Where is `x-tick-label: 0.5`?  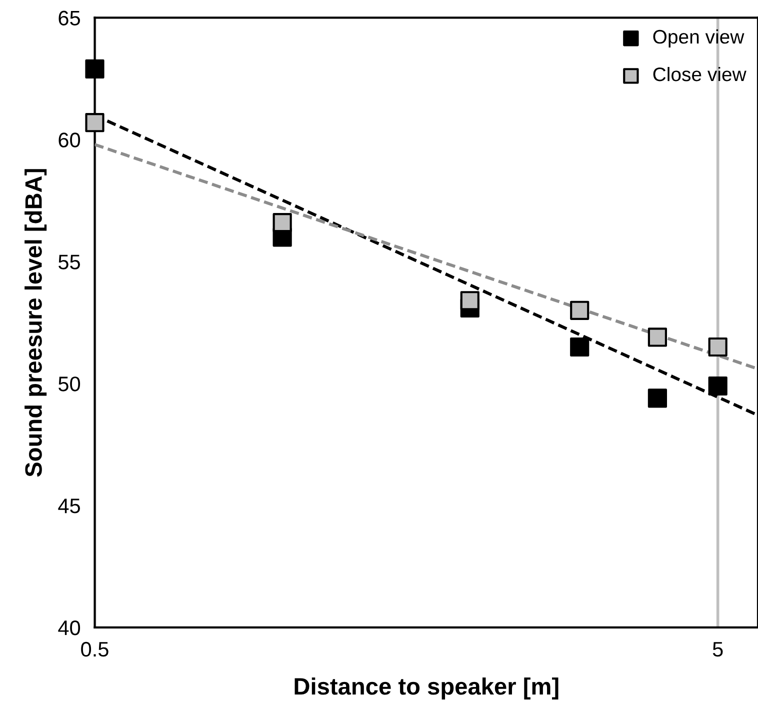 x-tick-label: 0.5 is located at coordinates (94, 649).